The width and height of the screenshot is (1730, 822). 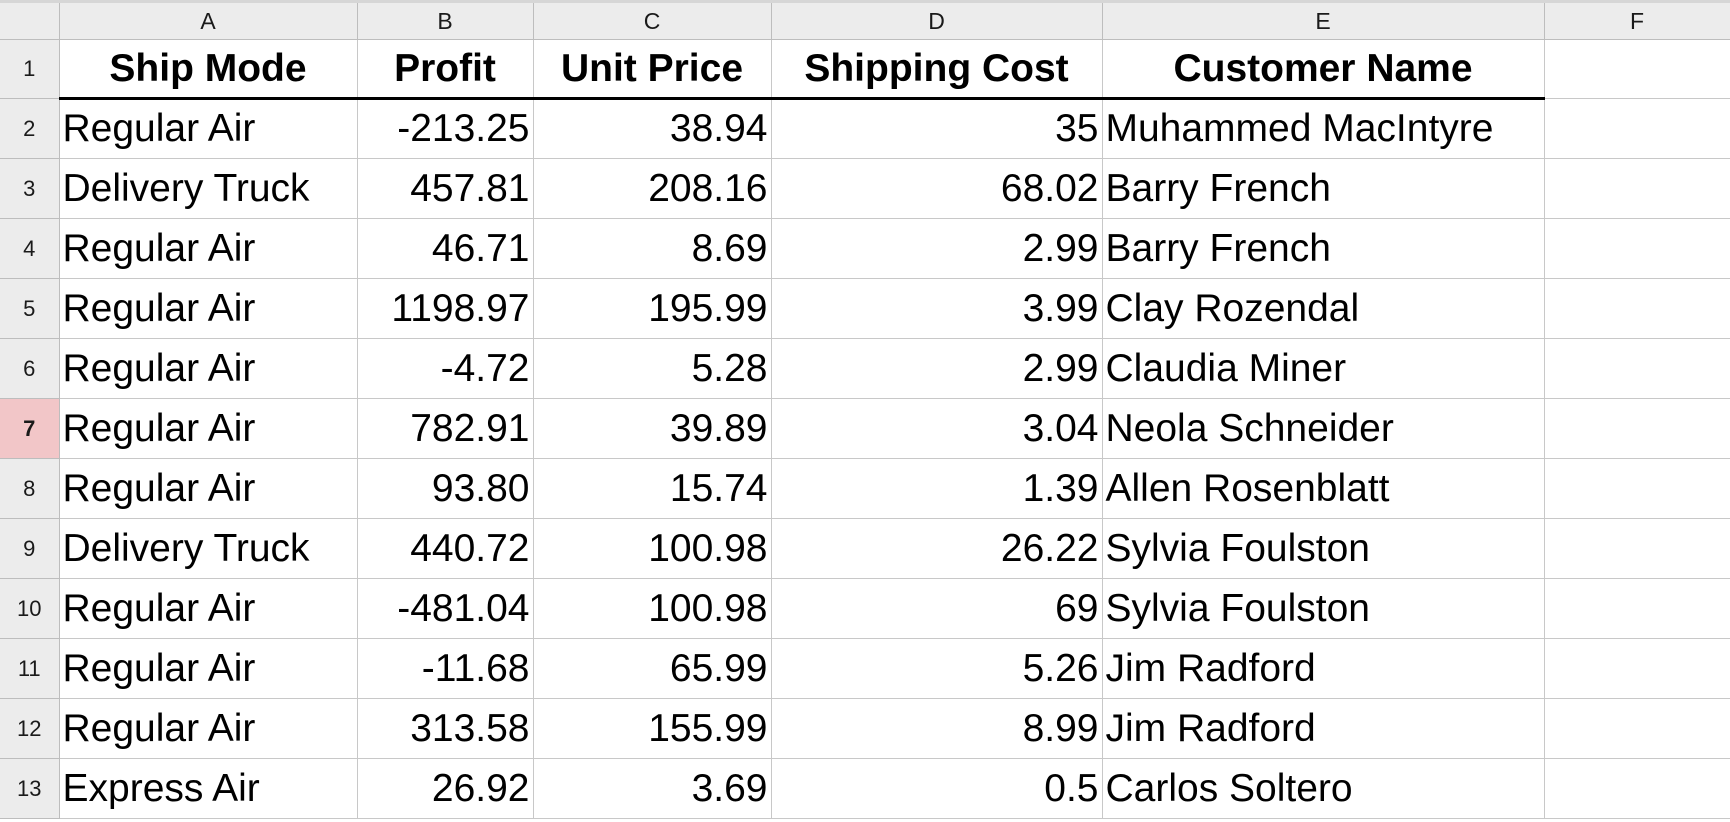 I want to click on cell-unit-price: 39.89, so click(x=652, y=428).